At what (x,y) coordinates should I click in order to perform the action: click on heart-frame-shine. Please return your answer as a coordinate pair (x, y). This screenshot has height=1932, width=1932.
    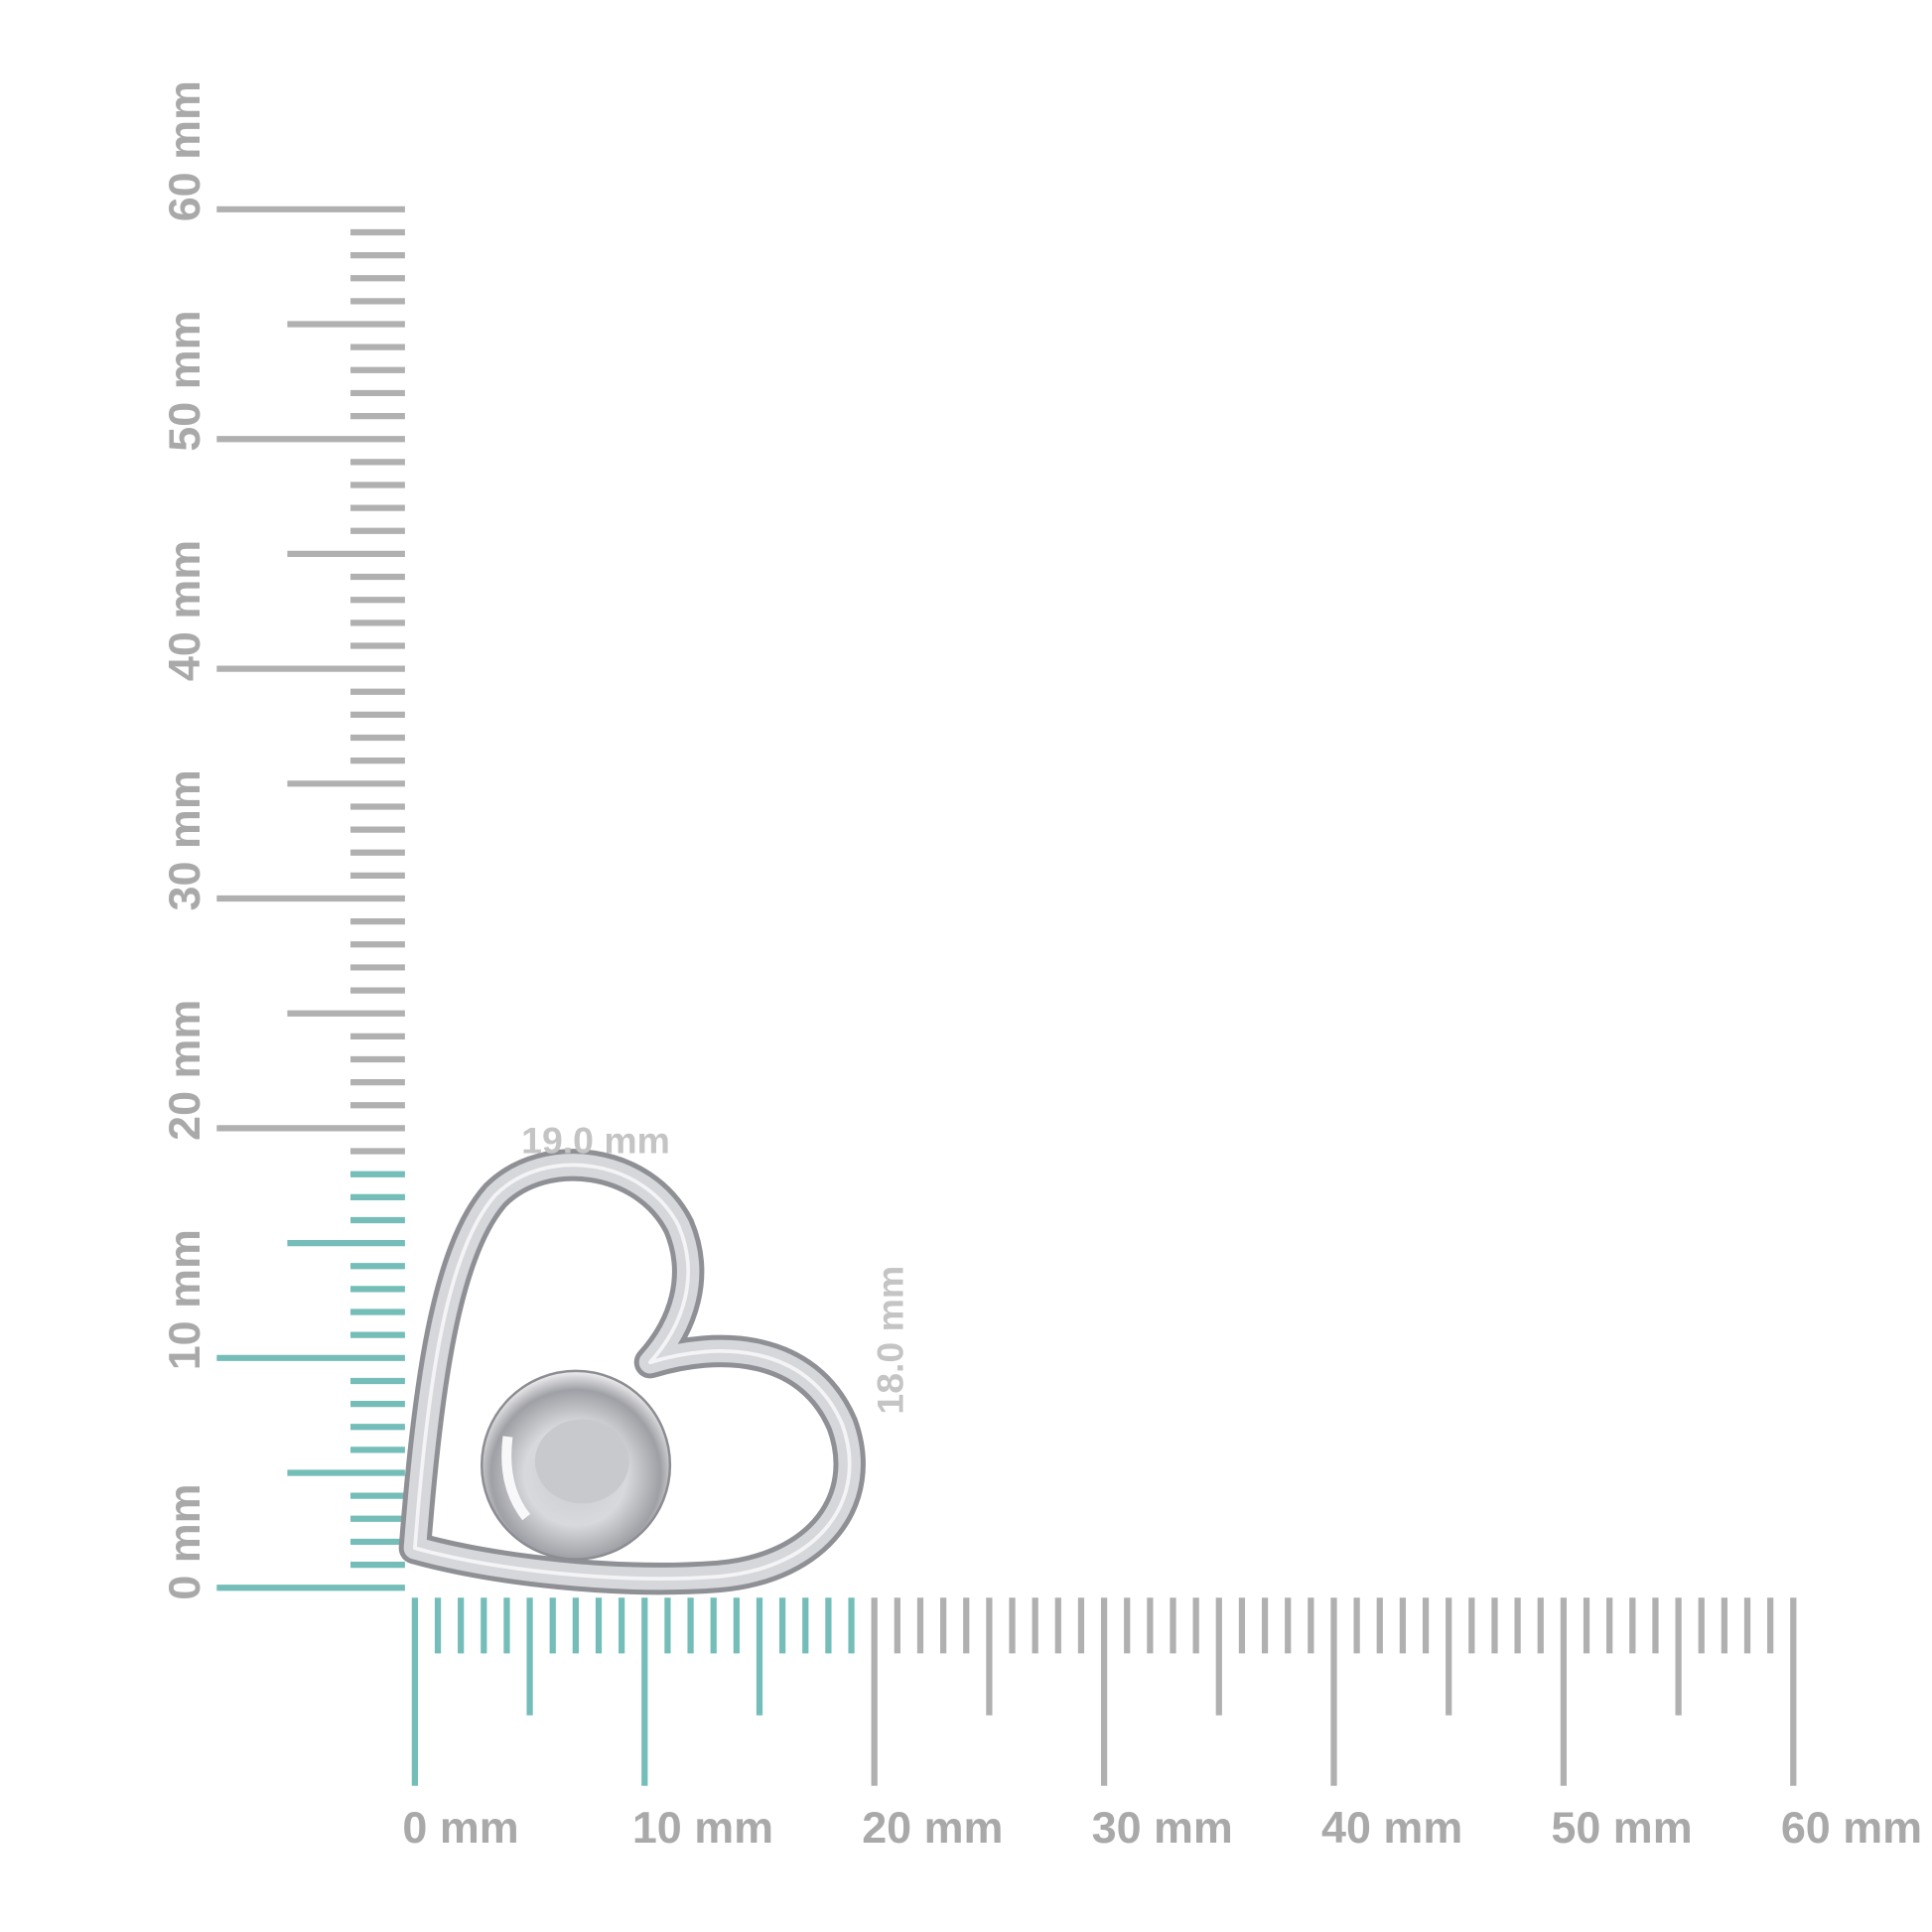
    Looking at the image, I should click on (633, 1372).